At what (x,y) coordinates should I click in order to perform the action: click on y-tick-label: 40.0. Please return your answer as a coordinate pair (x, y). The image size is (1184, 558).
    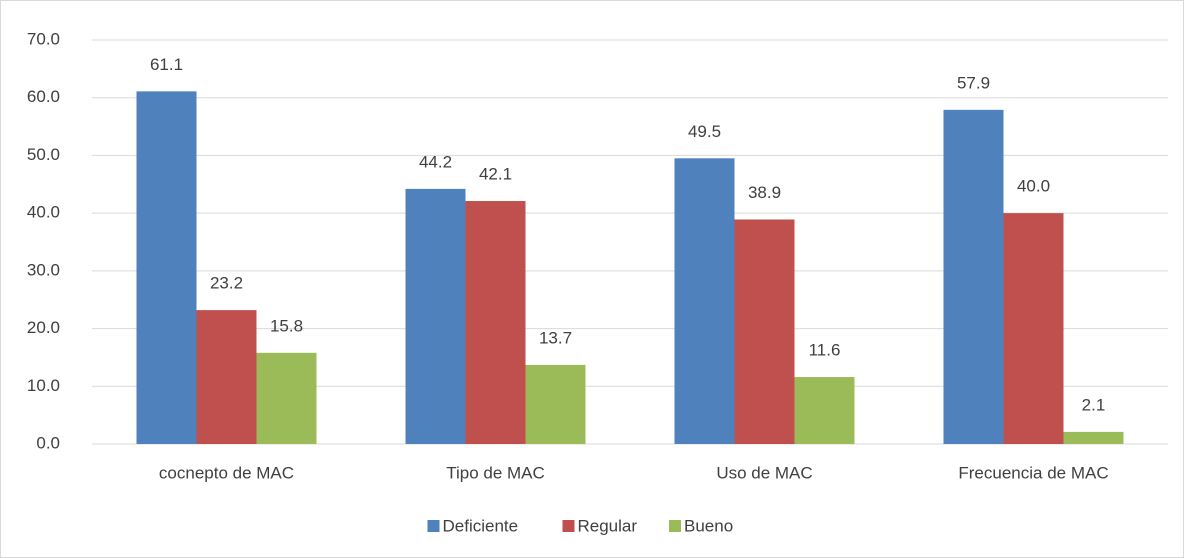
    Looking at the image, I should click on (43, 212).